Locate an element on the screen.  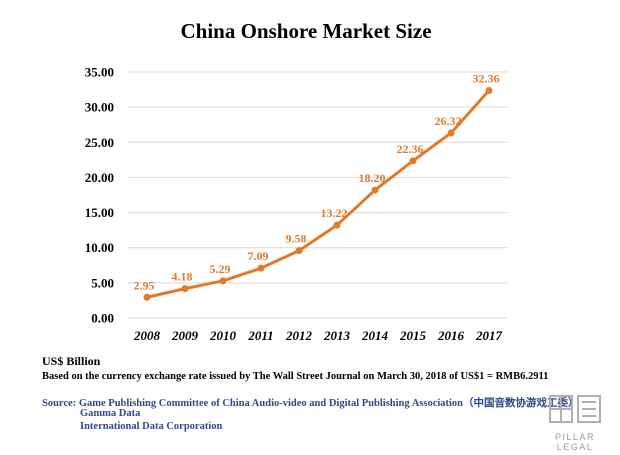
data-label: 32.36 is located at coordinates (486, 79).